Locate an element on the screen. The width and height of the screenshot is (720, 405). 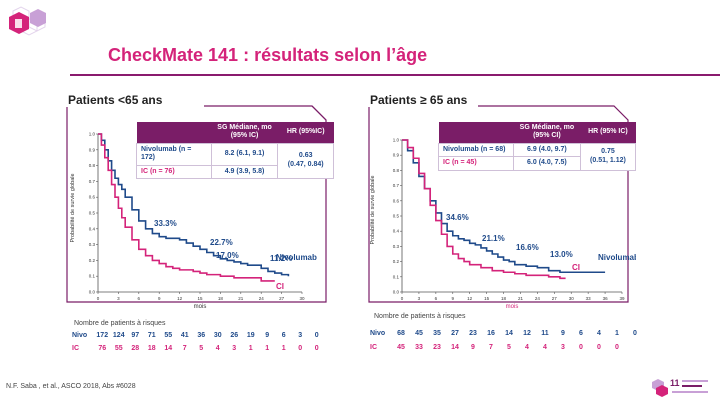
risk-row-ic: IC 45 33 23 14 9 7 5 4 4 3 0 0 0 is located at coordinates (498, 347).